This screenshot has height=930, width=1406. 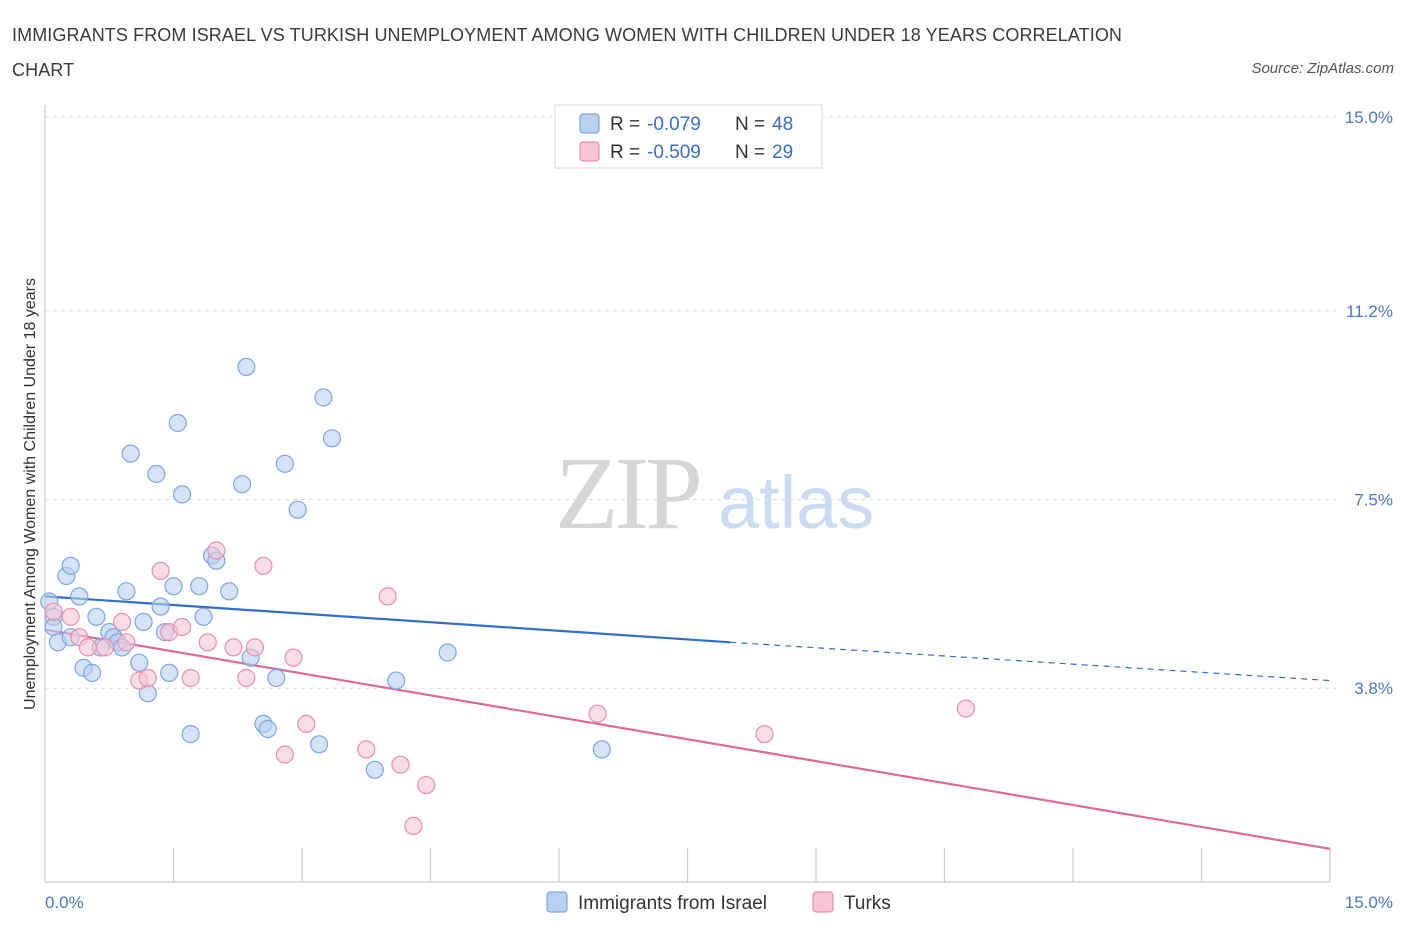 I want to click on y-tick-label: 11.2%, so click(x=1369, y=311).